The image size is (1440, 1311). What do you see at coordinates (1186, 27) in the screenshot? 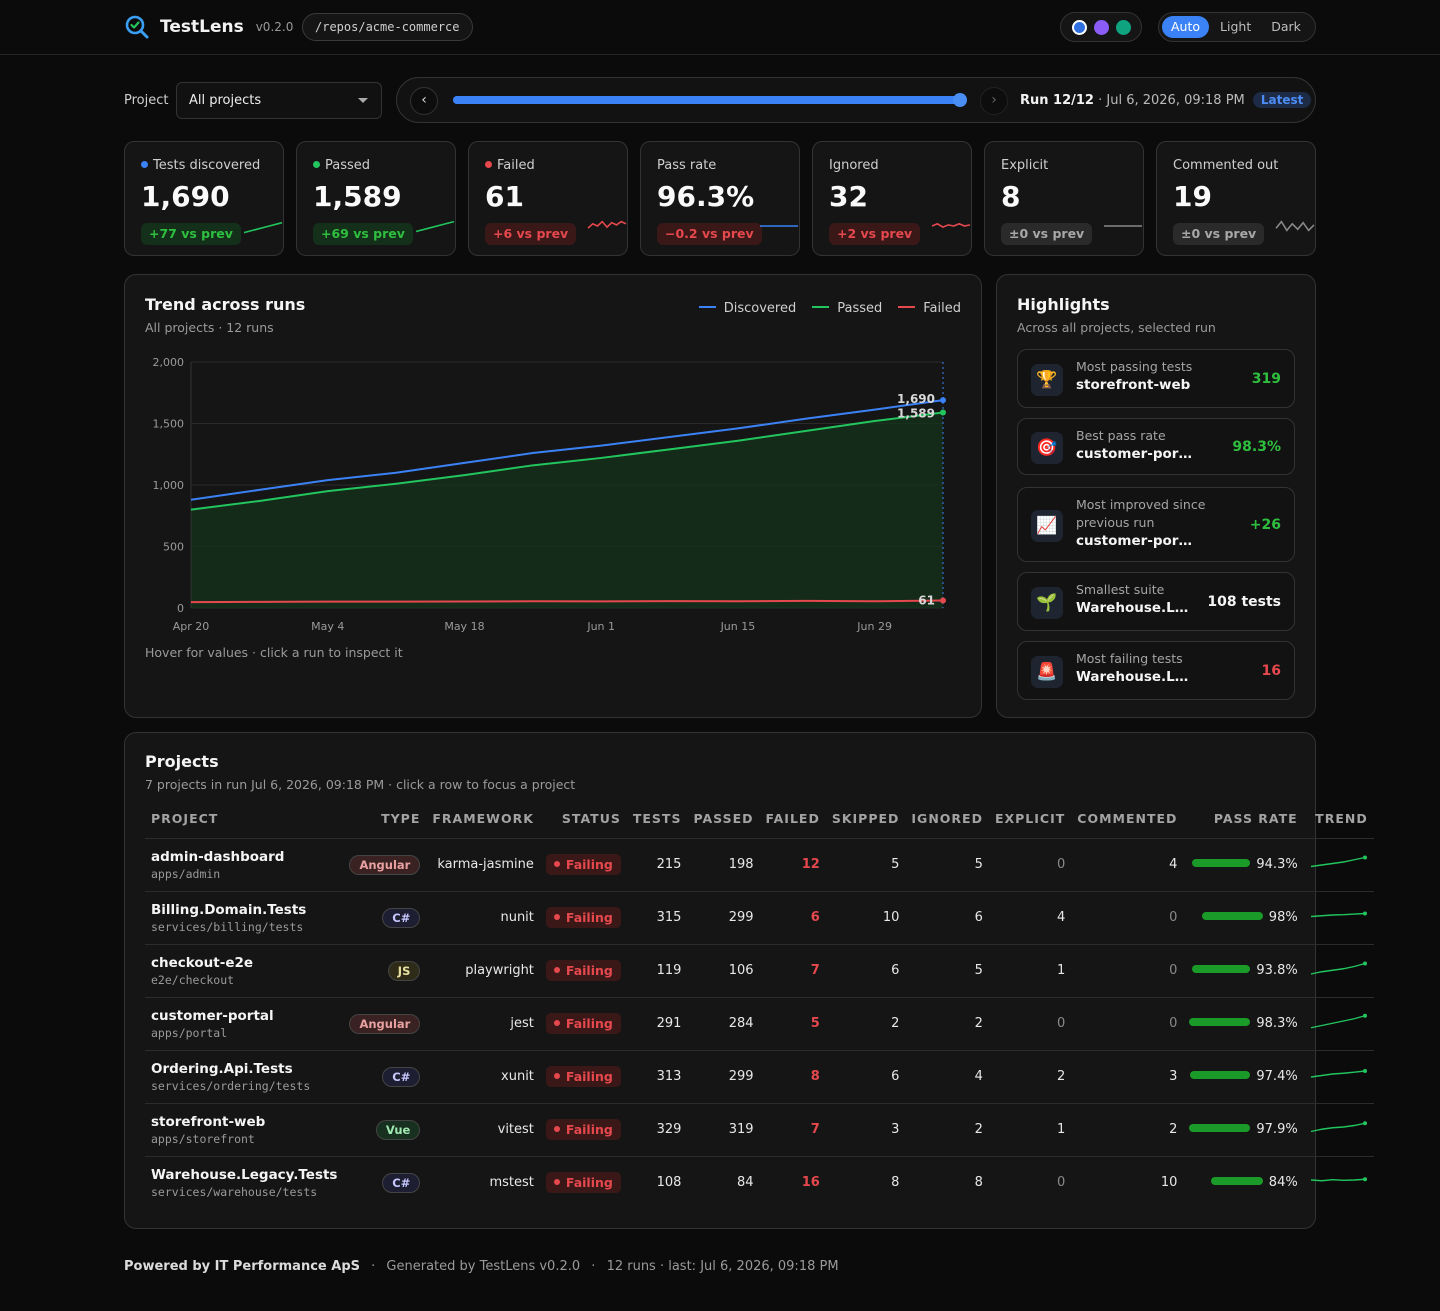
I see `theme-option-auto: Auto` at bounding box center [1186, 27].